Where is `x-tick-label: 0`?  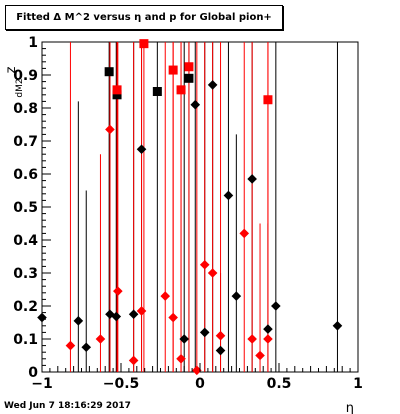
x-tick-label: 0 is located at coordinates (200, 384).